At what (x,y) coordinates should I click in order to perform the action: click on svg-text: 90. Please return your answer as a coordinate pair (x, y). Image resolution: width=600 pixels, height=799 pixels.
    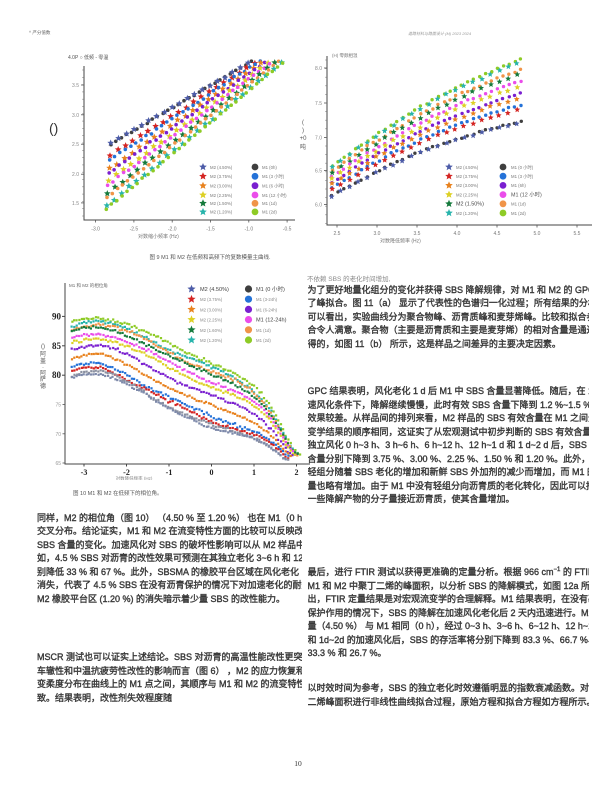
    Looking at the image, I should click on (57, 316).